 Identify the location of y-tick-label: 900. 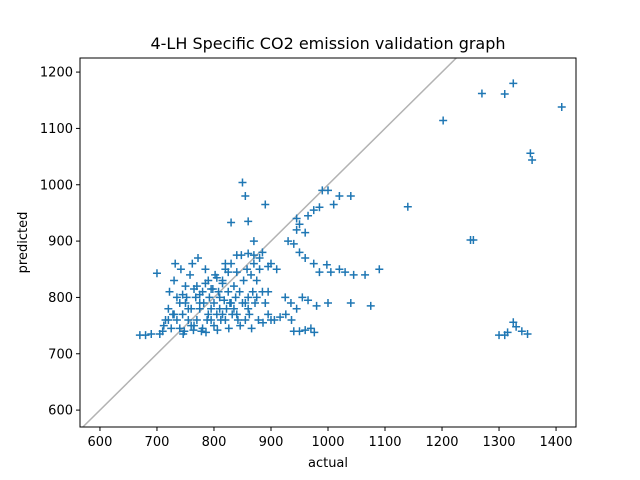
(60, 242).